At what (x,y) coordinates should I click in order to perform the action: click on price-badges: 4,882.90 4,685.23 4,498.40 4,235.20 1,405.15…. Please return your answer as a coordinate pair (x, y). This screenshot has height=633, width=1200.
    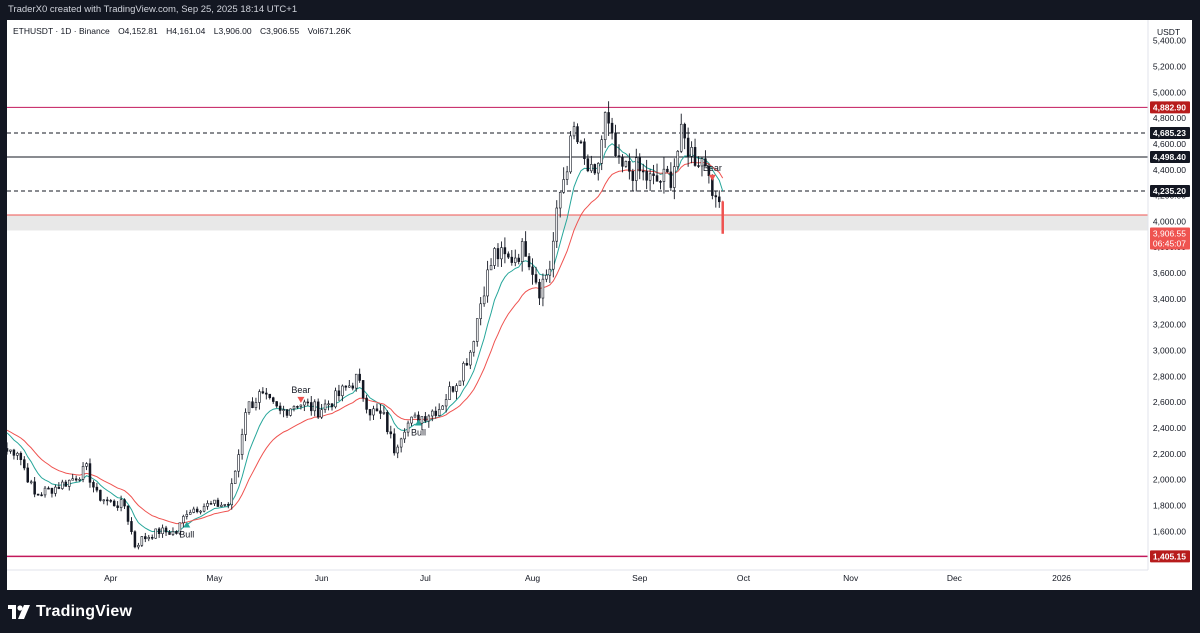
    Looking at the image, I should click on (1170, 332).